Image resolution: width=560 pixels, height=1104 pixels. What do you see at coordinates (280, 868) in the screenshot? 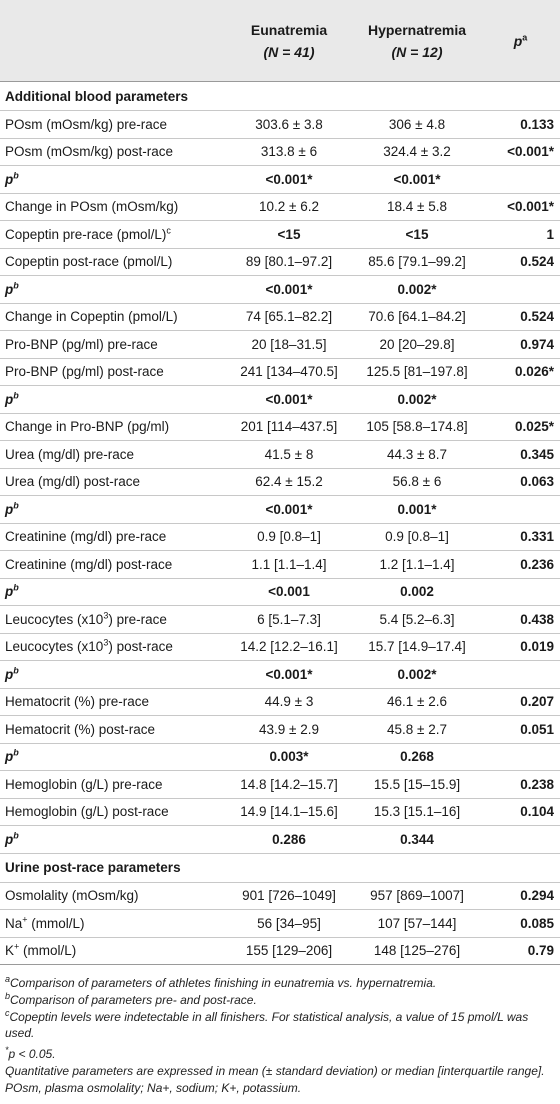
I see `section-header-row: Urine post-race parameters` at bounding box center [280, 868].